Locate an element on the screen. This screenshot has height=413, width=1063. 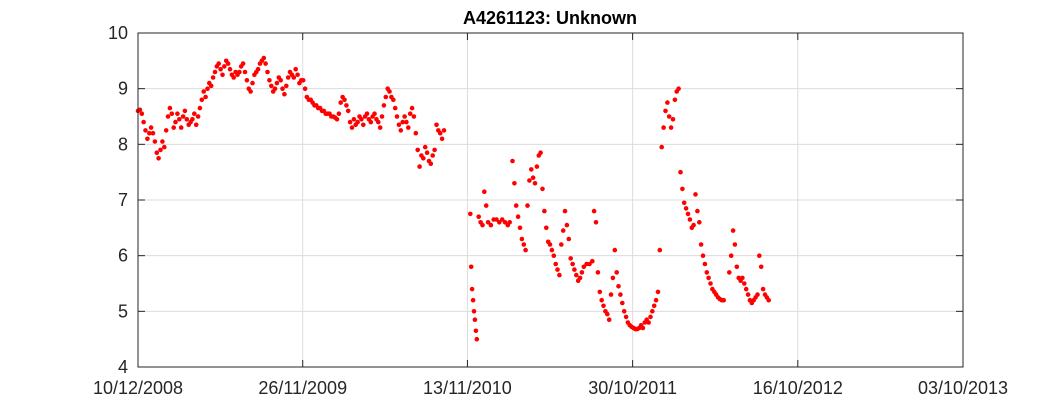
y-tick-label: 10 is located at coordinates (118, 33).